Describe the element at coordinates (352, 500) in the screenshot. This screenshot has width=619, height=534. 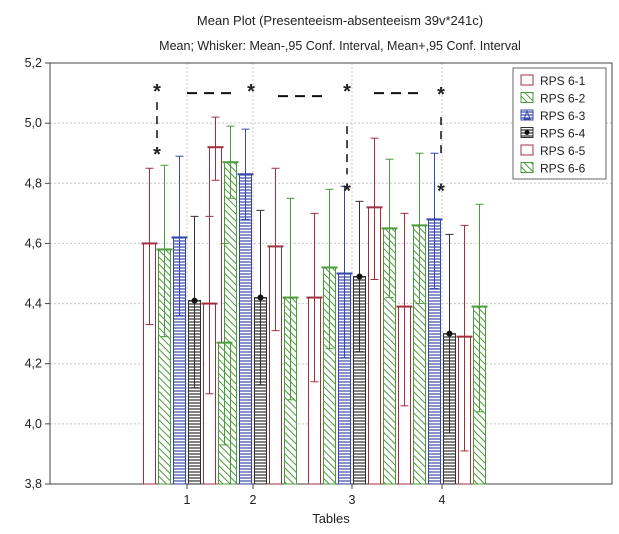
I see `x-tick-label: 3` at that location.